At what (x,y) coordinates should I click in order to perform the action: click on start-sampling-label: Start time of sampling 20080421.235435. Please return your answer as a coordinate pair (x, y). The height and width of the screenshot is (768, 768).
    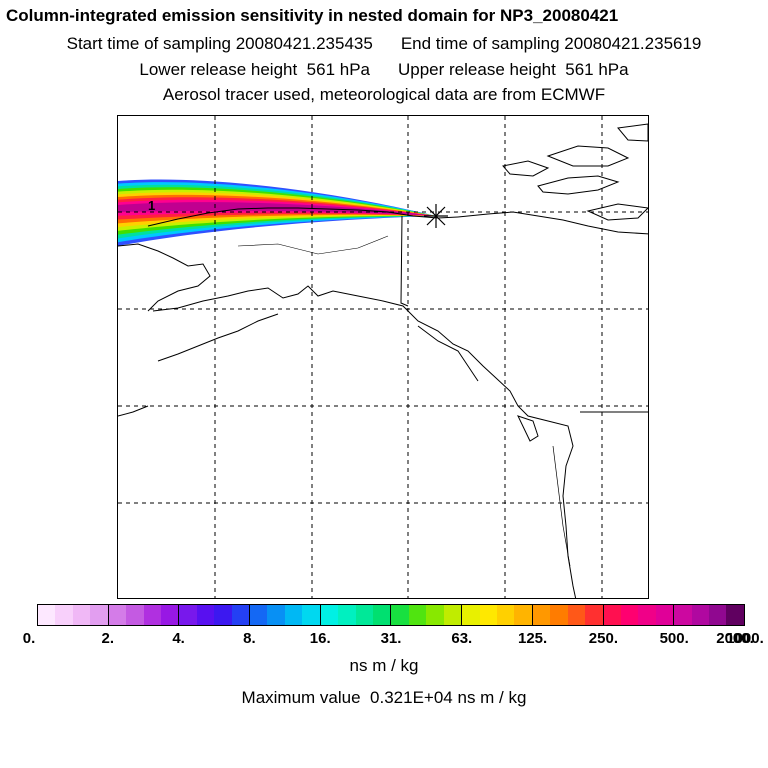
    Looking at the image, I should click on (219, 43).